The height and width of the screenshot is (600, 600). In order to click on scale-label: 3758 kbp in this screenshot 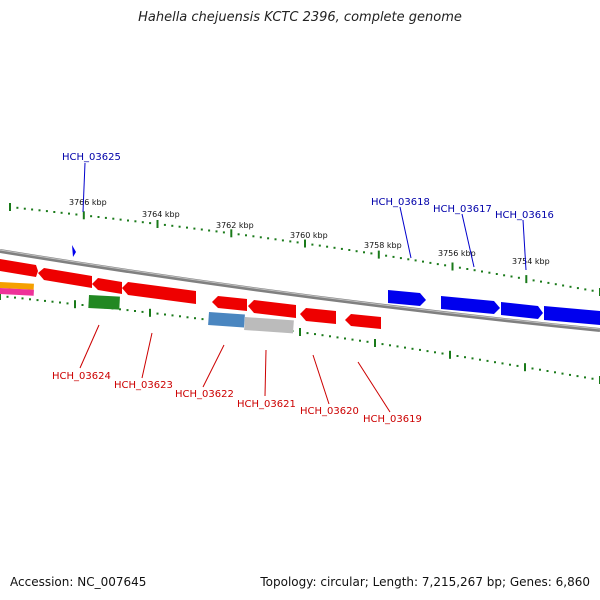, I will do `click(383, 245)`.